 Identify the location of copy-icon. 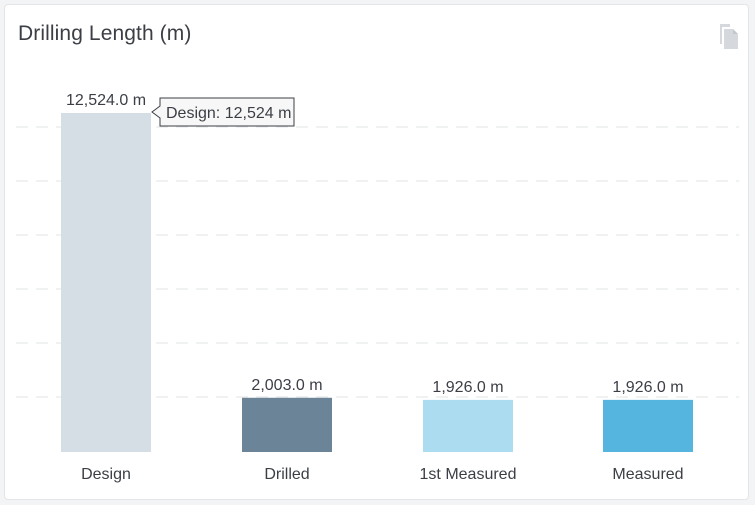
(729, 36).